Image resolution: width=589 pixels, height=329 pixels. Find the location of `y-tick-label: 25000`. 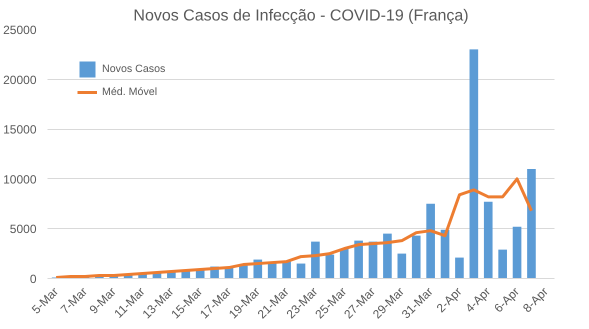

y-tick-label: 25000 is located at coordinates (20, 30).